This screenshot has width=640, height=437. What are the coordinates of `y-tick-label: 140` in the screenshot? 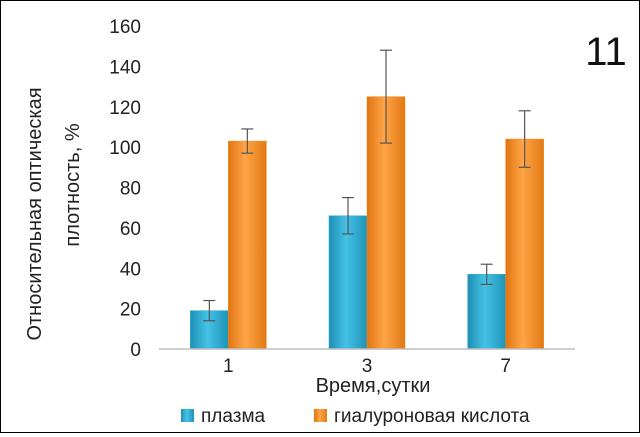 It's located at (125, 67).